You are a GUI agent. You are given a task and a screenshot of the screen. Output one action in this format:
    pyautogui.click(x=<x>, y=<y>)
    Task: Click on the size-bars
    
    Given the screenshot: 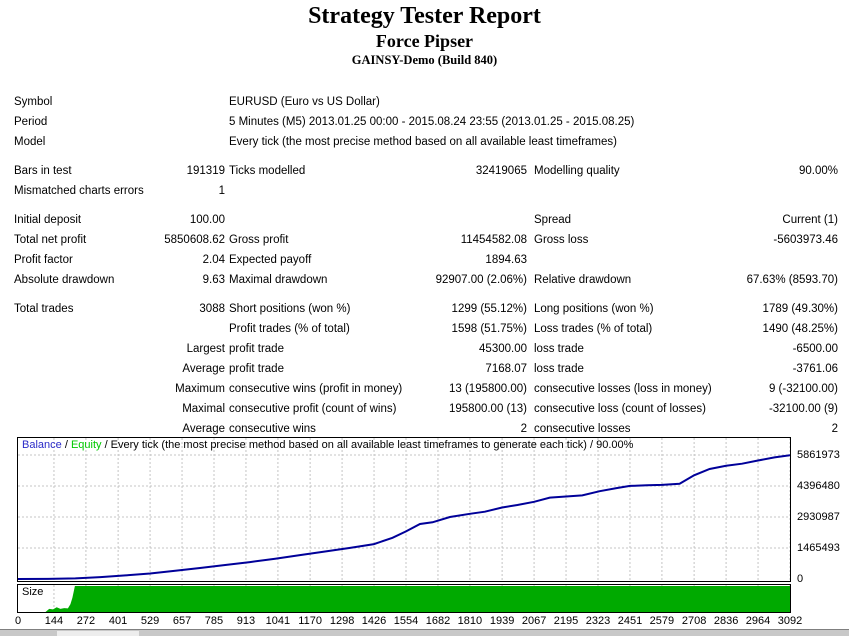 What is the action you would take?
    pyautogui.click(x=404, y=599)
    